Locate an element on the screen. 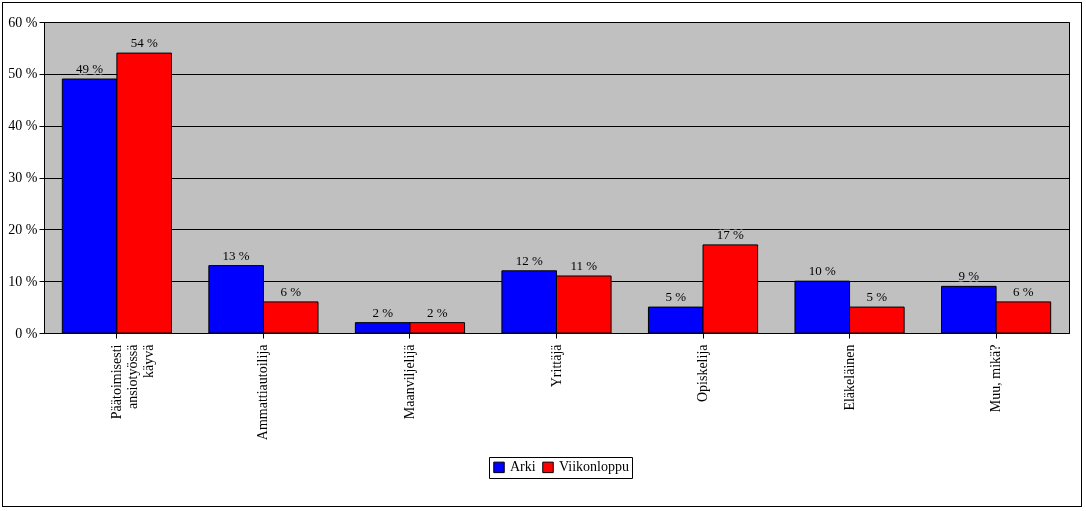  x-tick-label: Muu, mikä? is located at coordinates (996, 378).